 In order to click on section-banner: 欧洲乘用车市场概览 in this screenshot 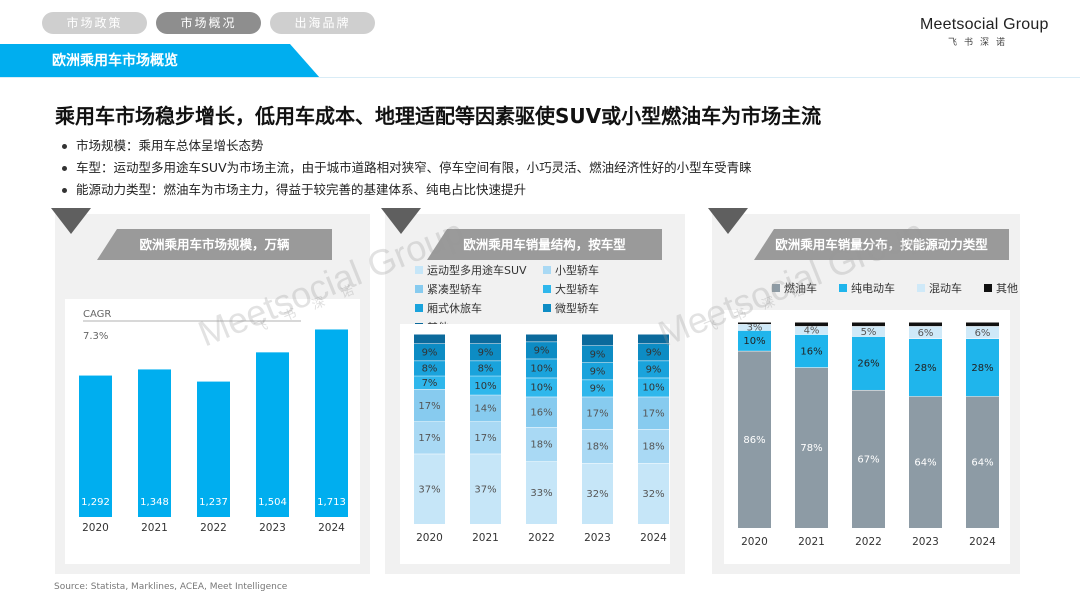, I will do `click(160, 61)`.